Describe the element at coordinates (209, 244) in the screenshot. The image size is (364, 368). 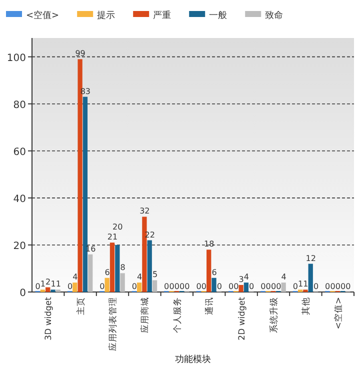
I see `data-label: 18` at that location.